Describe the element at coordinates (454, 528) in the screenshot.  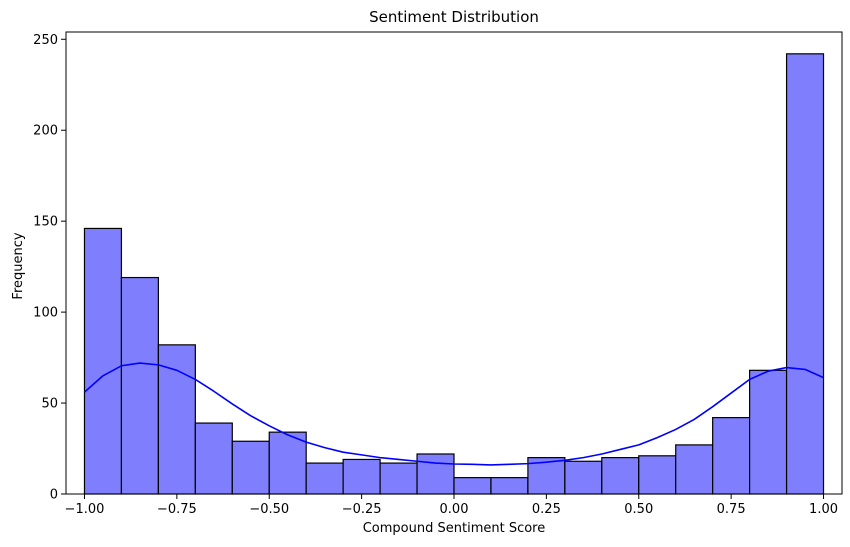
I see `x-axis-label: Compound Sentiment Score` at that location.